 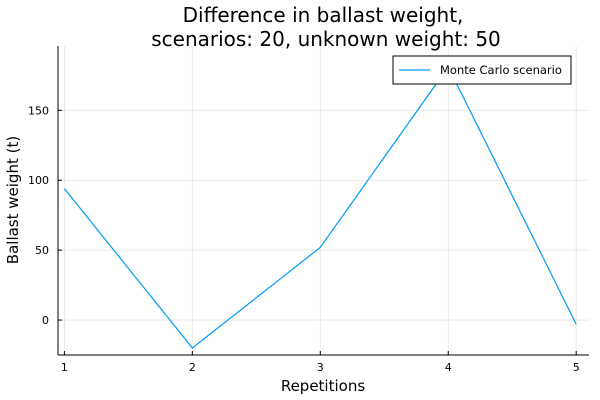 I want to click on legend: Monte Carlo scenario, so click(x=482, y=70).